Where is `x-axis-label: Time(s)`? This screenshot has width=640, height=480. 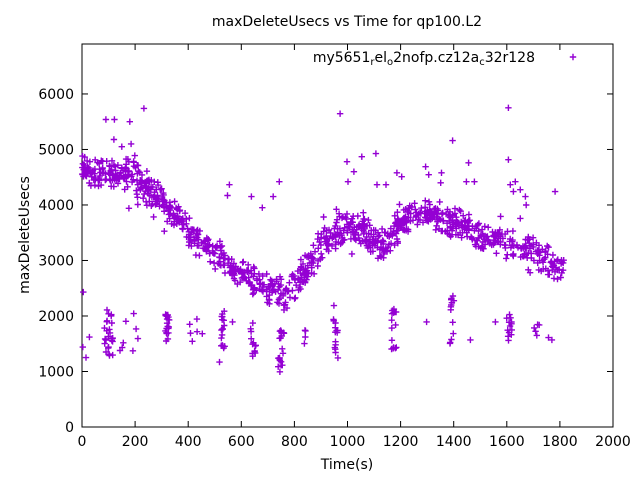 x-axis-label: Time(s) is located at coordinates (346, 465).